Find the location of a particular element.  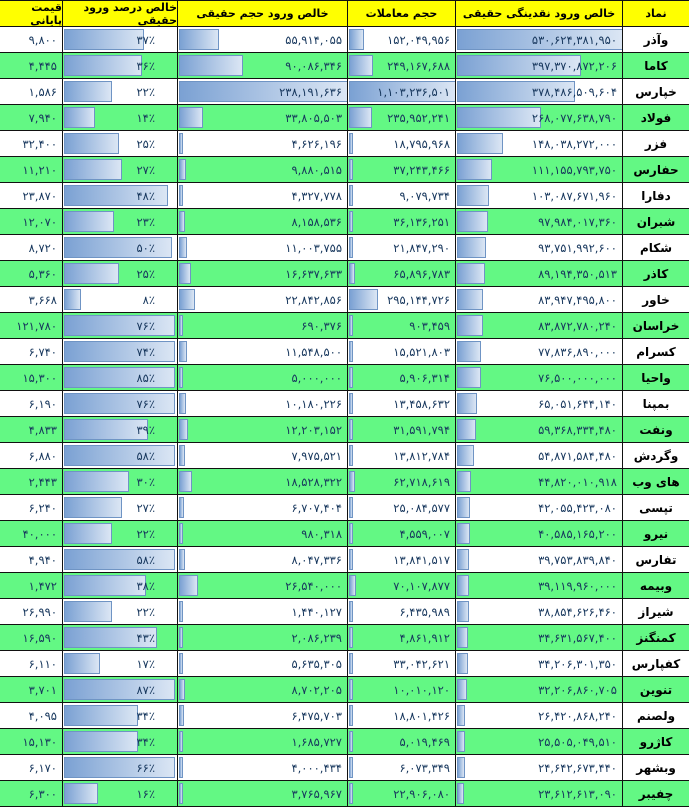

percent-cell: ۴۳٪ is located at coordinates (119, 637).